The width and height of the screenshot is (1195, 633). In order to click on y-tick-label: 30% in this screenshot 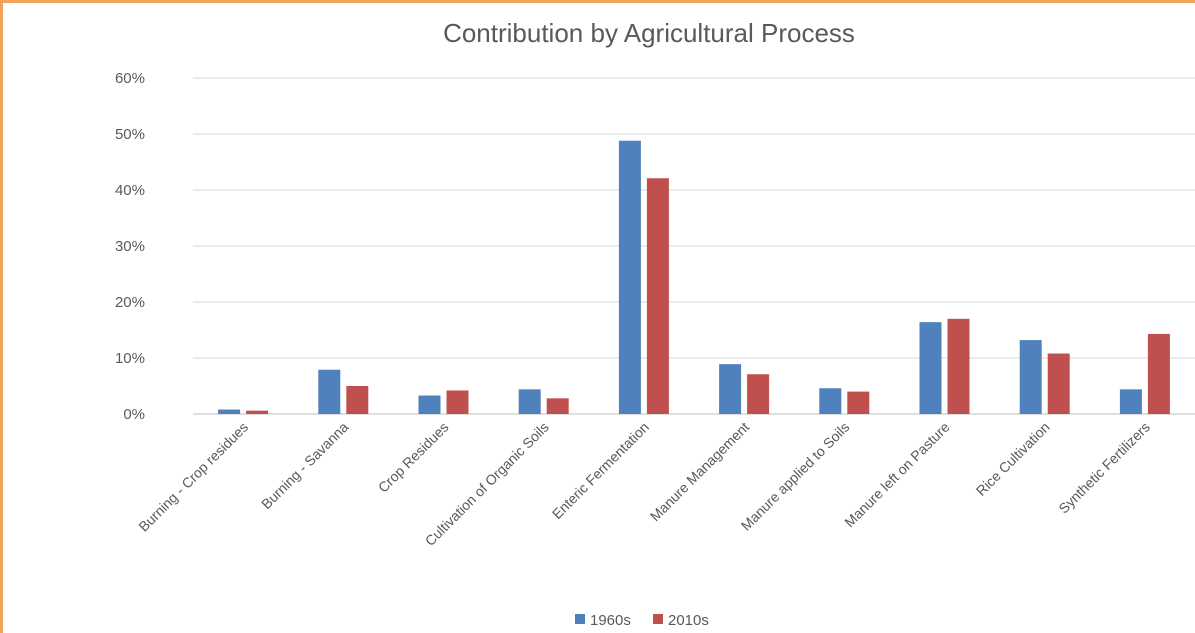, I will do `click(130, 246)`.